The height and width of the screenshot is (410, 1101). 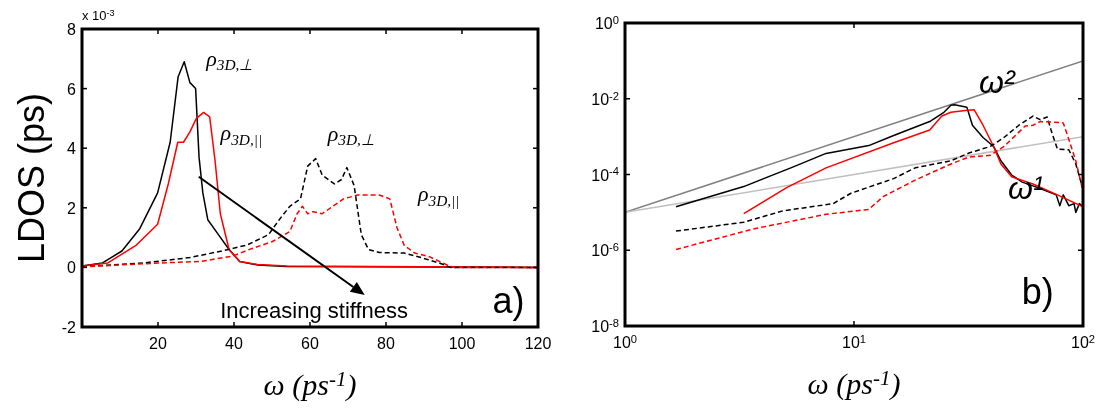 I want to click on y-tick-label: 2, so click(x=72, y=208).